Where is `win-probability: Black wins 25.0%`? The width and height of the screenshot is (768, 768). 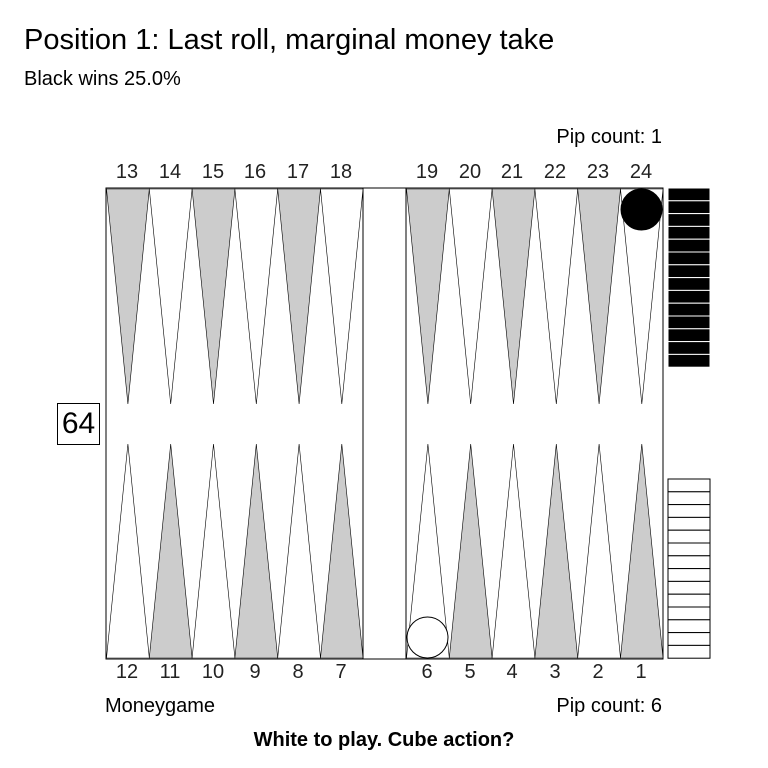
win-probability: Black wins 25.0% is located at coordinates (102, 79).